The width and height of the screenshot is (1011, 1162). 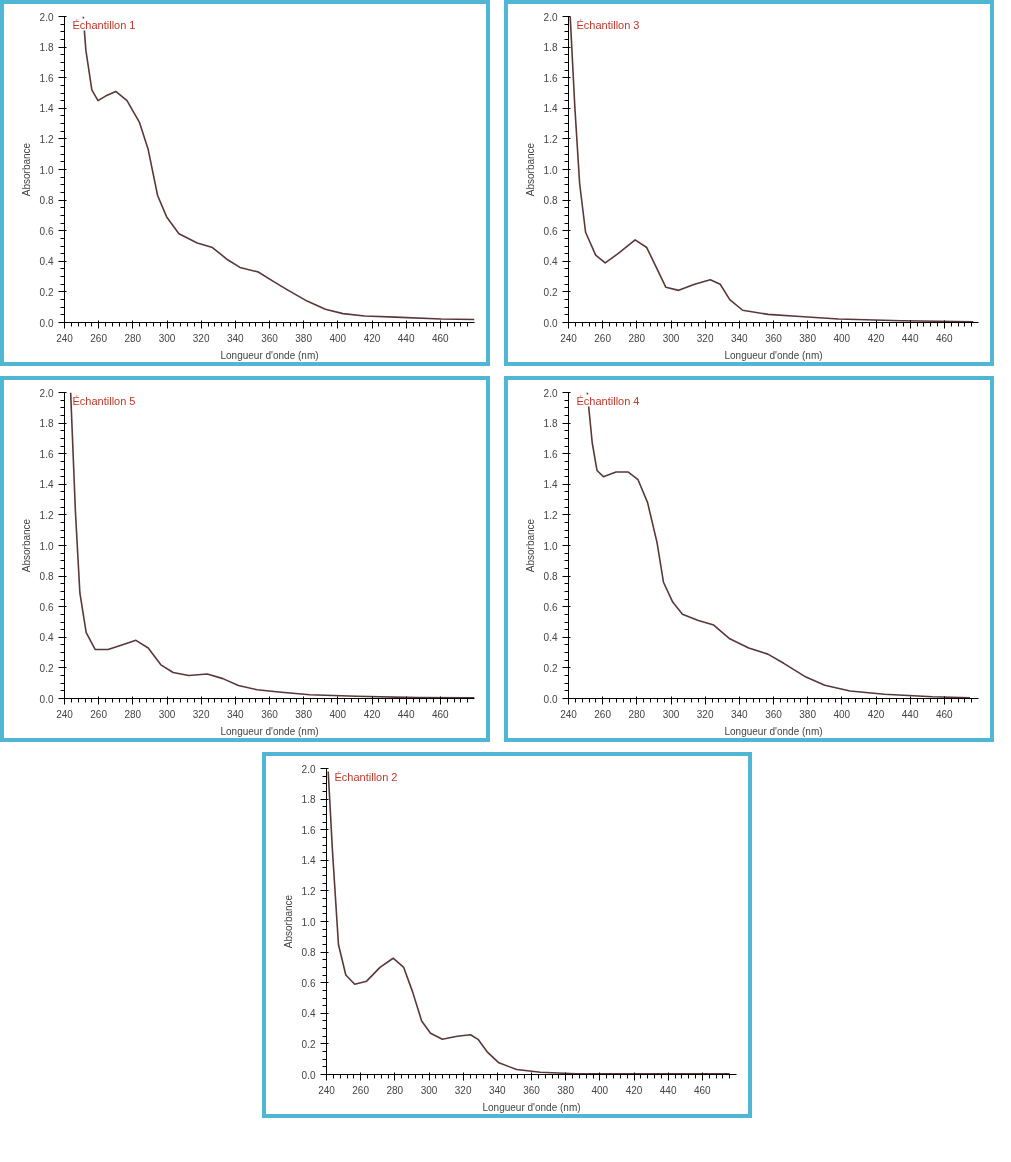 I want to click on chart-title: Échantillon 4, so click(x=608, y=400).